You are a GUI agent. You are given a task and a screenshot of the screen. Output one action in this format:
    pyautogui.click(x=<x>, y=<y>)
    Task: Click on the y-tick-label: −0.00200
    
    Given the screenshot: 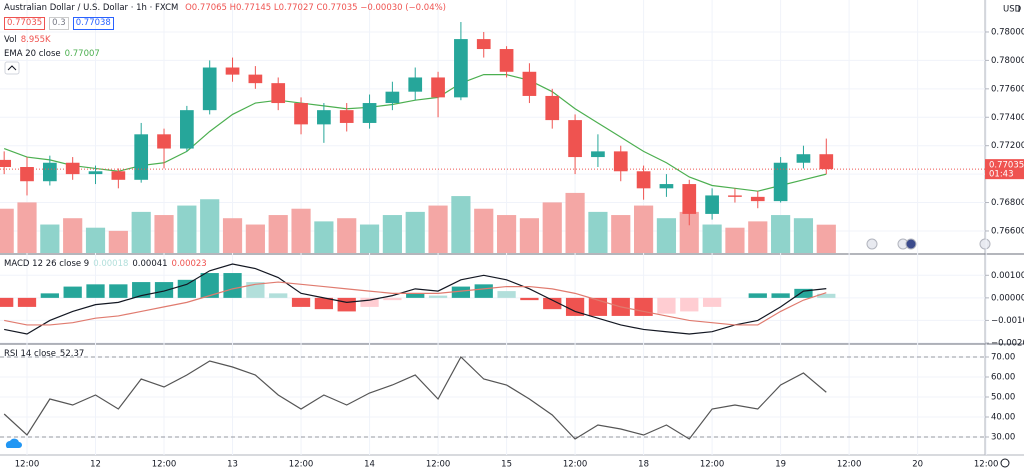 What is the action you would take?
    pyautogui.click(x=1007, y=344)
    